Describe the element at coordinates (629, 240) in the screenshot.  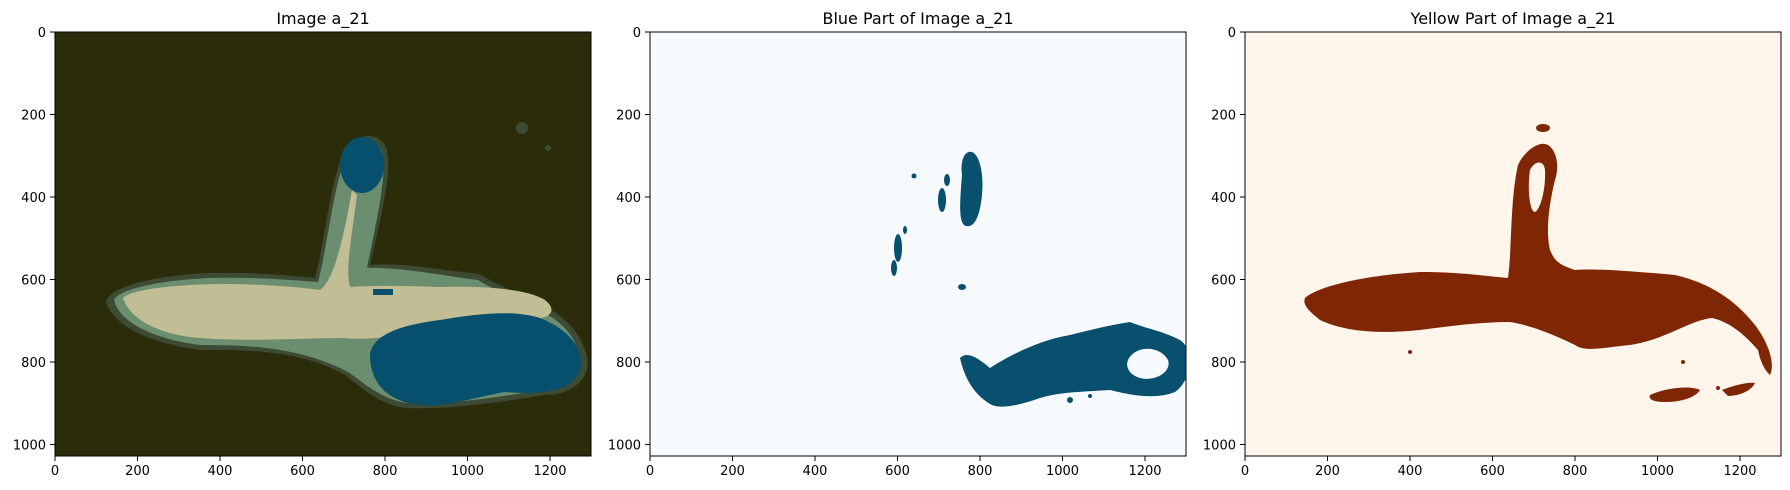
I see `panel-2-y-axis: 0 200 400 600 800 1000` at that location.